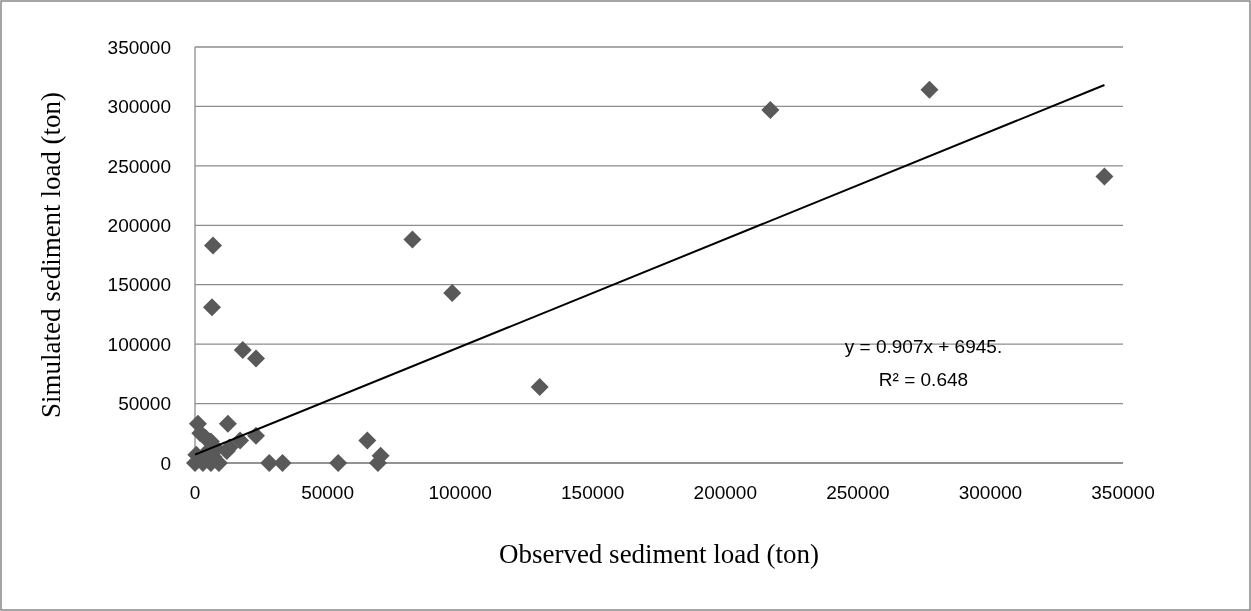 This screenshot has width=1251, height=611. Describe the element at coordinates (139, 344) in the screenshot. I see `y-tick-label: 100000` at that location.